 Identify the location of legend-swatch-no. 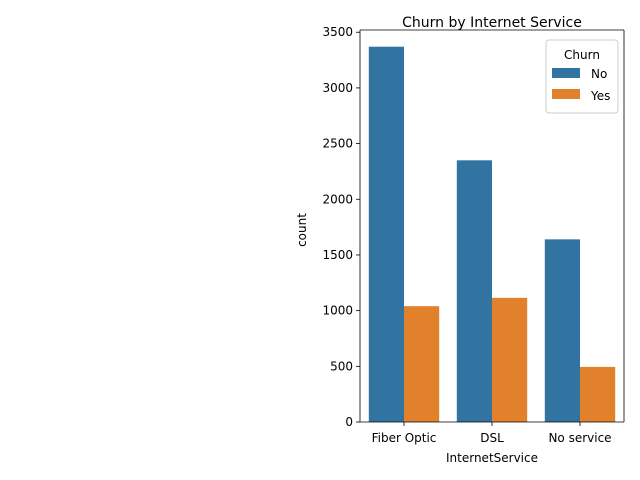
(566, 73).